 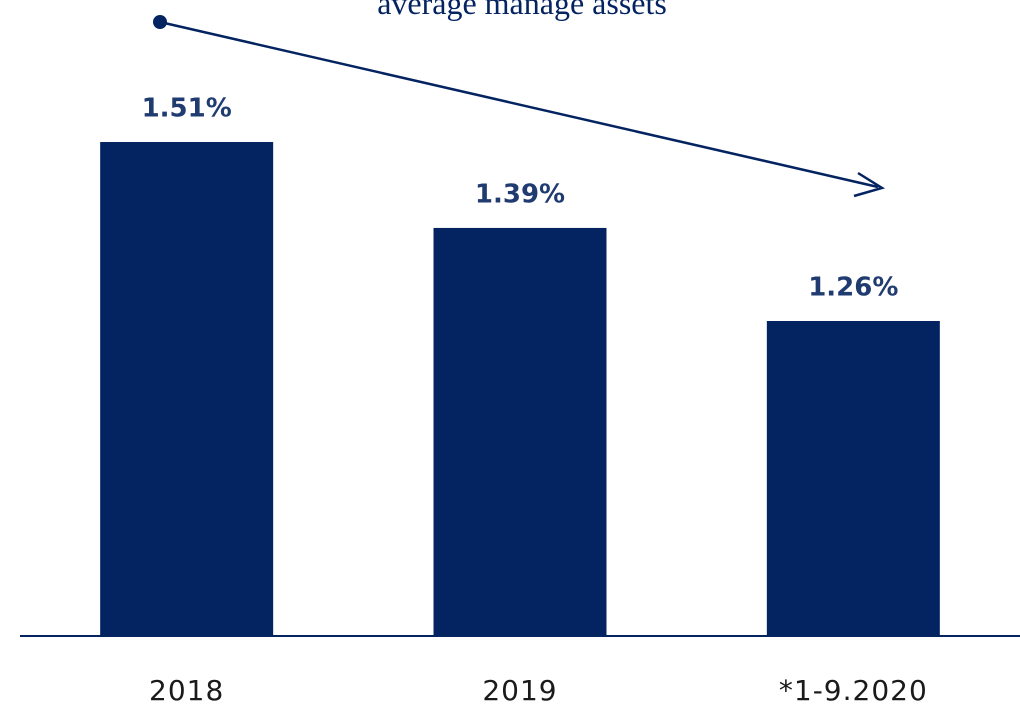 I want to click on arrow-dot, so click(x=160, y=22).